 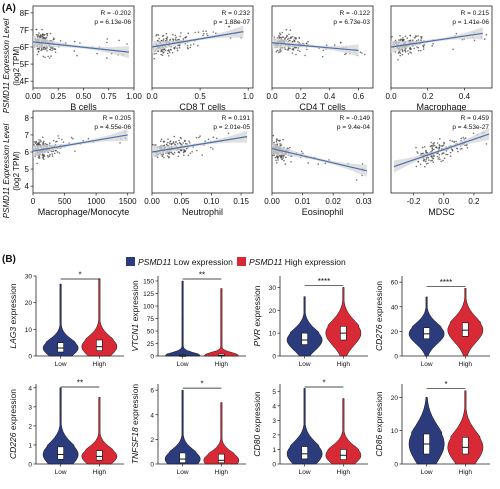 I want to click on y-tick-label: 6, so click(x=152, y=391).